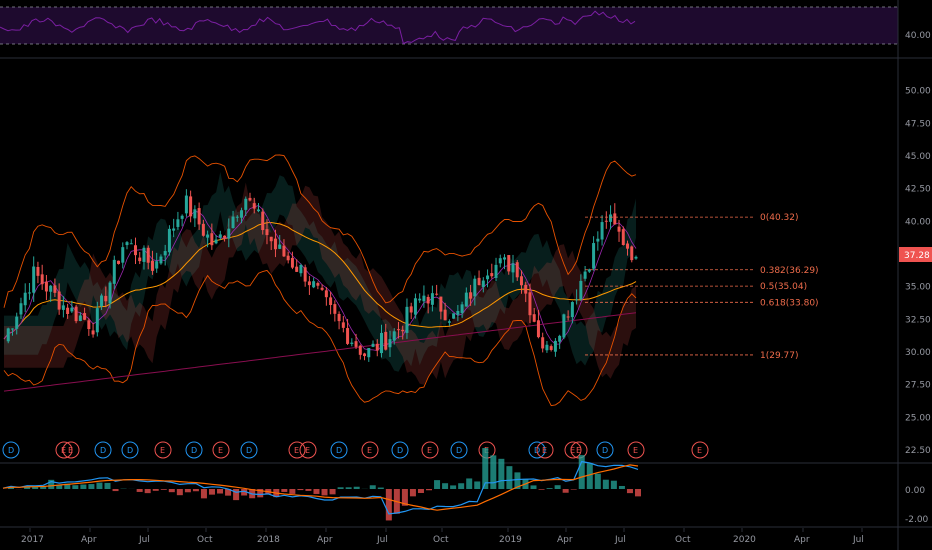 The height and width of the screenshot is (550, 932). Describe the element at coordinates (355, 450) in the screenshot. I see `earnings-dividend-events: DEEDDEDEDEEDEDEDEDEEEDEE` at that location.